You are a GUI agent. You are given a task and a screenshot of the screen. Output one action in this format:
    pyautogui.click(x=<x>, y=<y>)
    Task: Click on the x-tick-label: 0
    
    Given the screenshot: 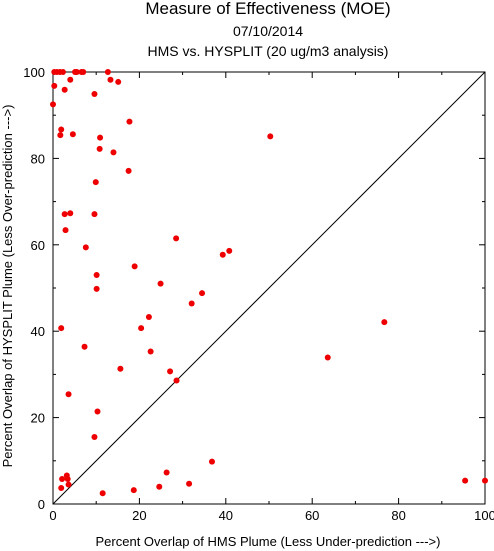 What is the action you would take?
    pyautogui.click(x=52, y=515)
    